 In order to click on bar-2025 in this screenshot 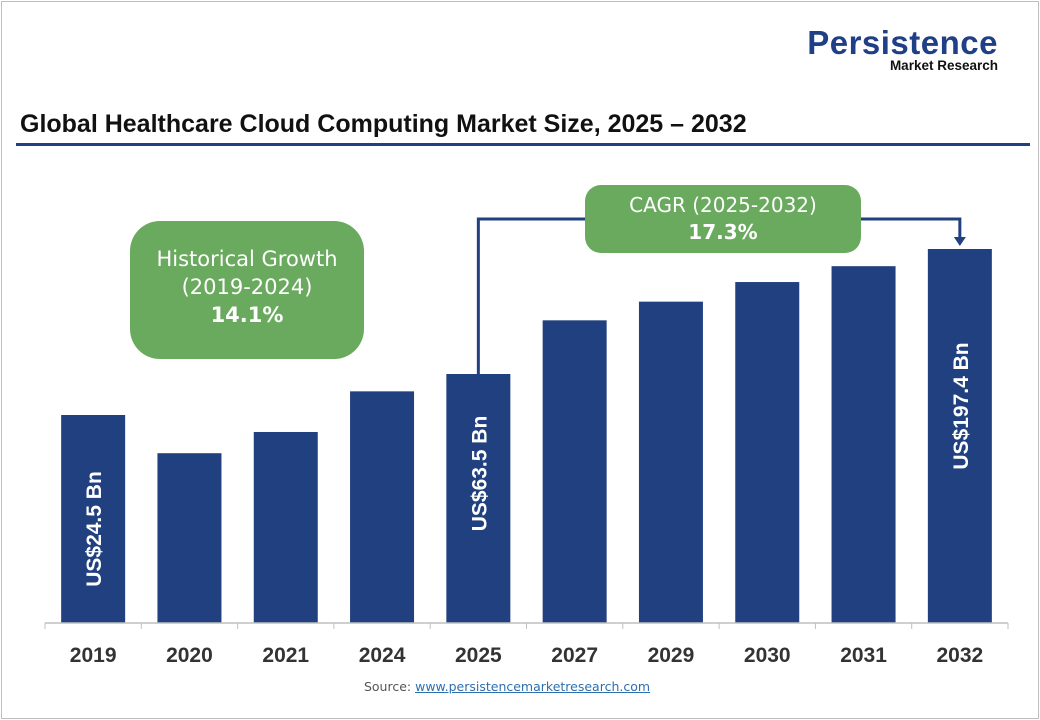, I will do `click(478, 498)`.